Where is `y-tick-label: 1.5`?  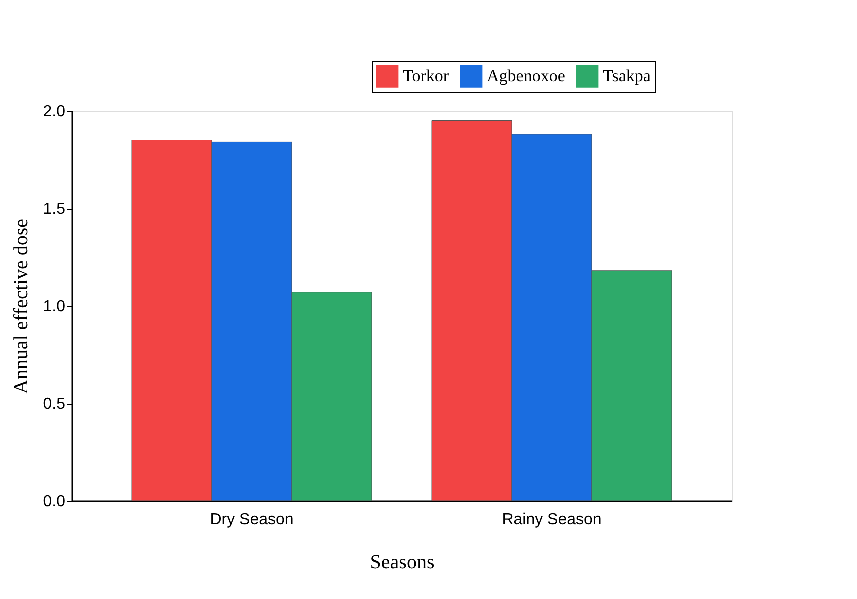 y-tick-label: 1.5 is located at coordinates (54, 209).